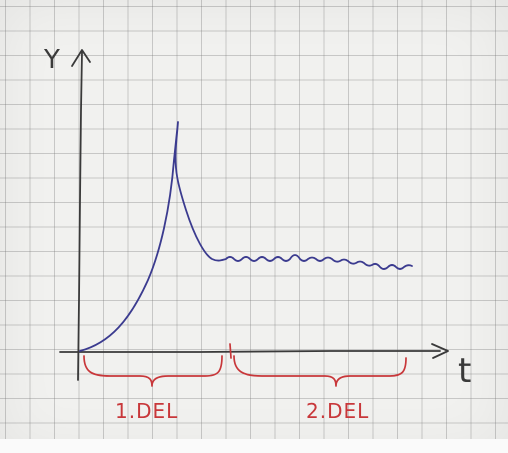  Describe the element at coordinates (464, 371) in the screenshot. I see `x-axis-label: t` at that location.